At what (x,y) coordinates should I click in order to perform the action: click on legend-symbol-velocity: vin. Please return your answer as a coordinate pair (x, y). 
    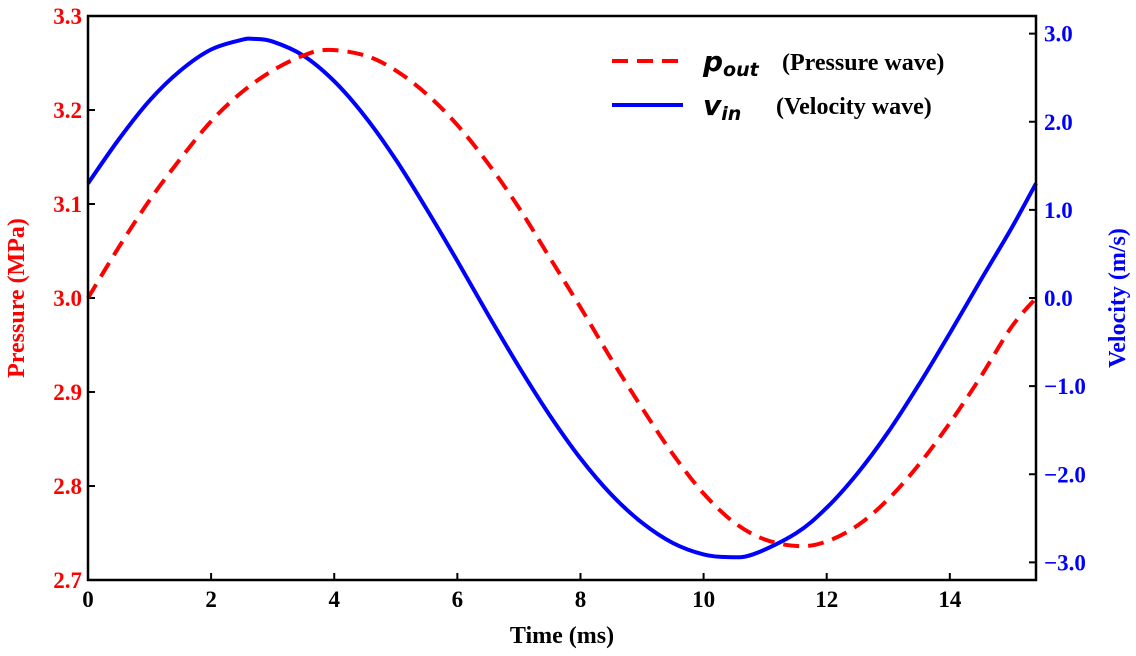
    Looking at the image, I should click on (722, 107).